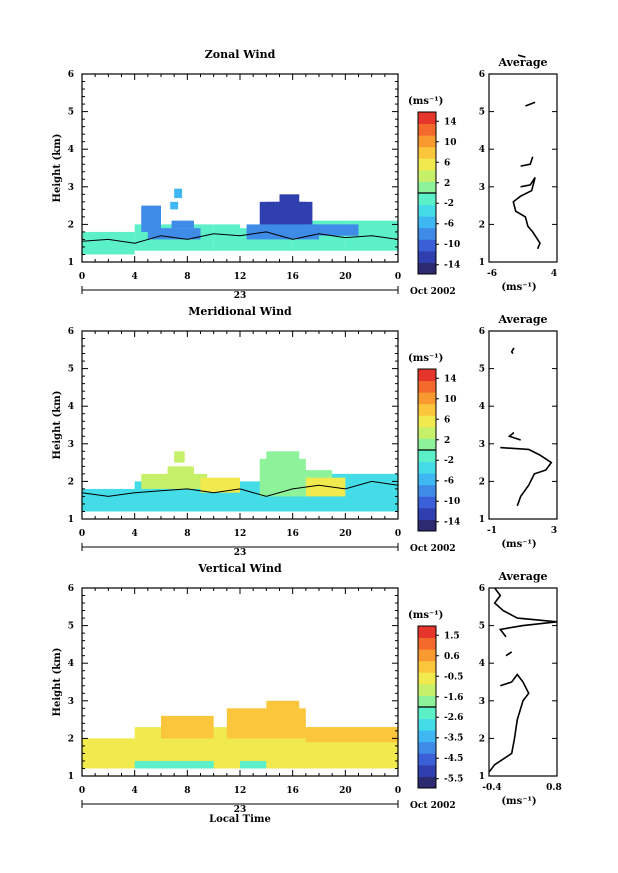 The width and height of the screenshot is (618, 873). I want to click on colorbar-tick-label: -14, so click(452, 266).